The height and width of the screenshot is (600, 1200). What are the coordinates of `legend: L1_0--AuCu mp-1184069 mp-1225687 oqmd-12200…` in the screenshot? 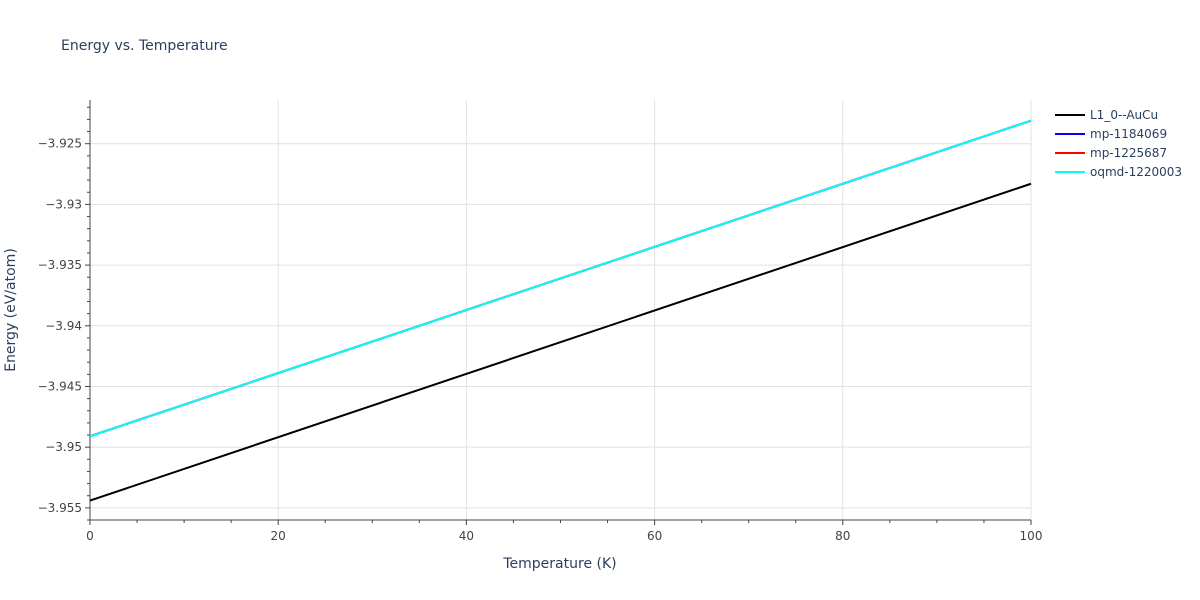 It's located at (1118, 143).